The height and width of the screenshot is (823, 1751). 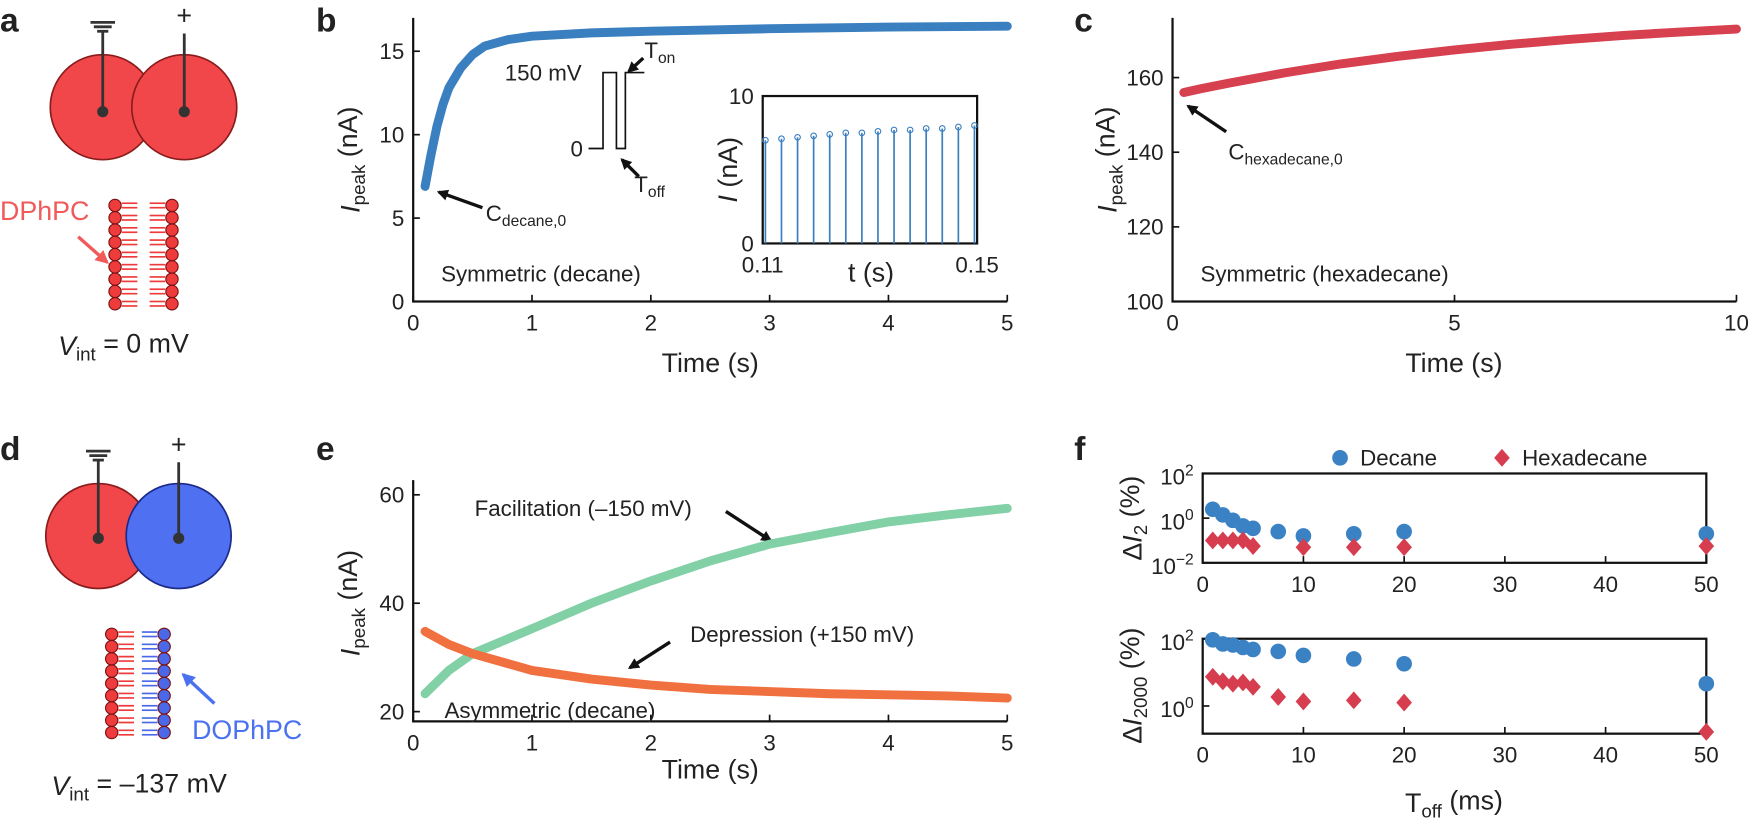 What do you see at coordinates (68, 346) in the screenshot?
I see `text-part: V` at bounding box center [68, 346].